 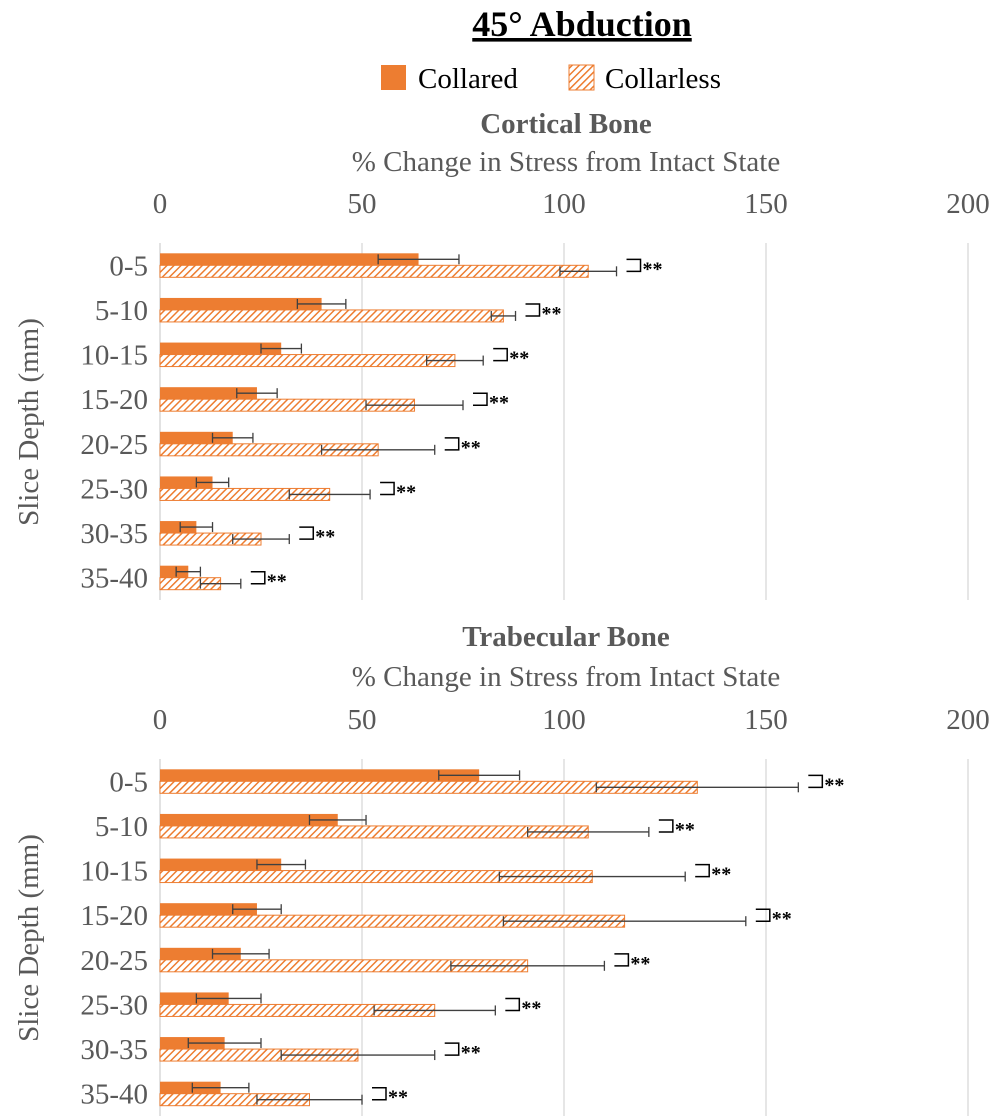 What do you see at coordinates (581, 77) in the screenshot?
I see `legend-swatch-collarless` at bounding box center [581, 77].